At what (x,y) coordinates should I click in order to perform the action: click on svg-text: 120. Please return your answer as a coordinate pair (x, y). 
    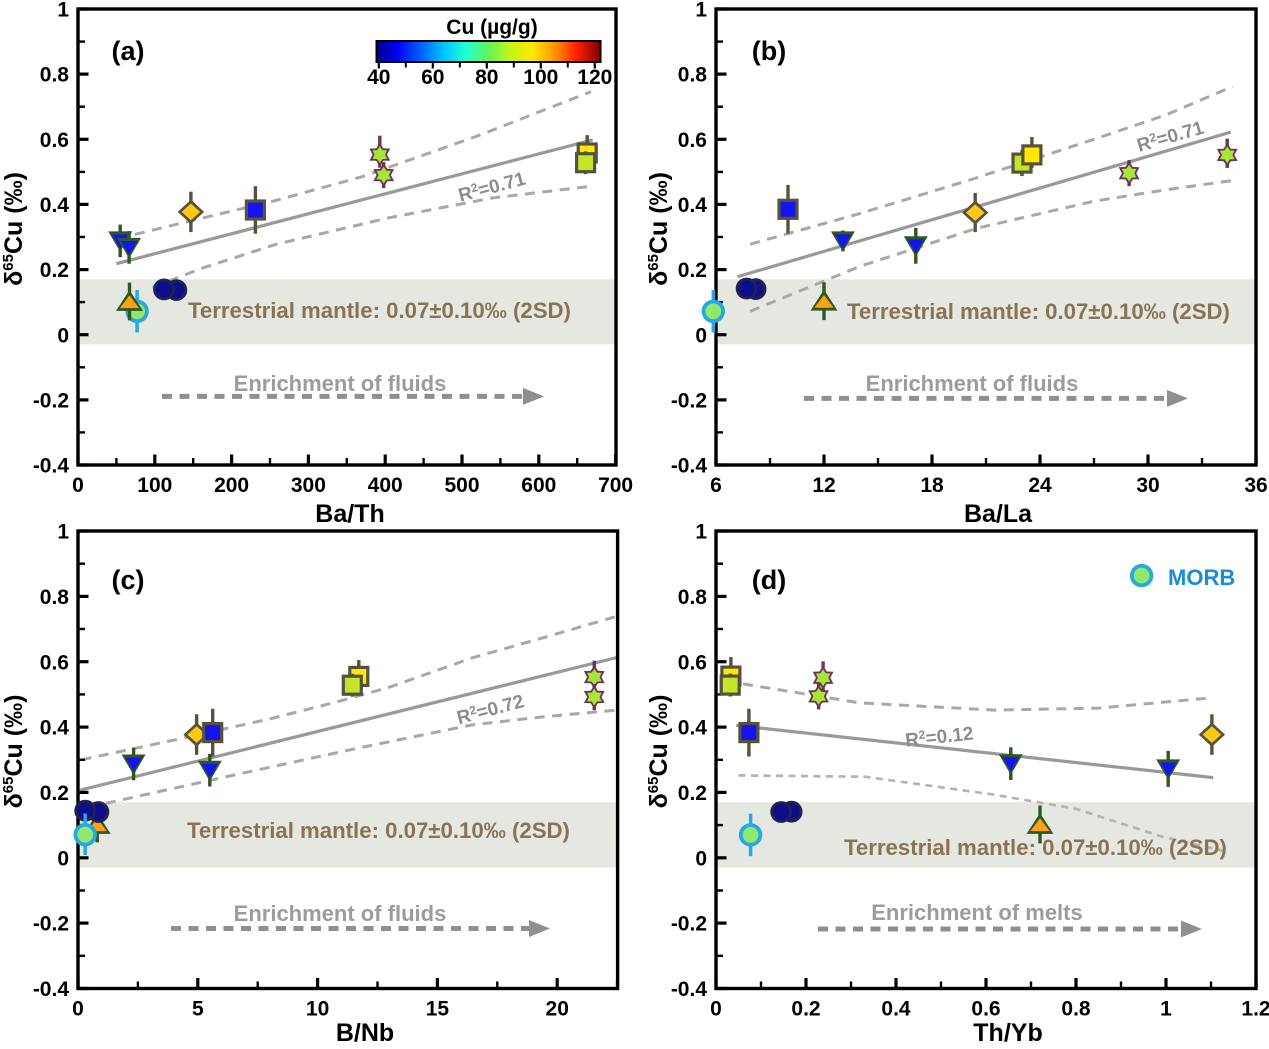
    Looking at the image, I should click on (594, 77).